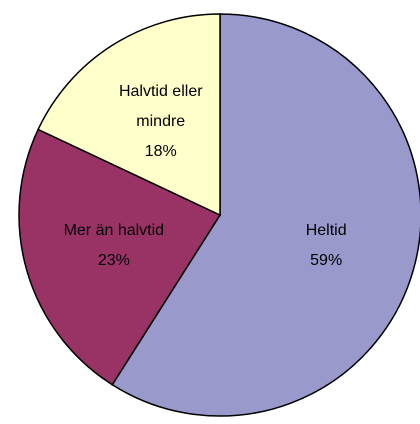 The height and width of the screenshot is (424, 420). I want to click on category-label: Mer än halvtid, so click(114, 230).